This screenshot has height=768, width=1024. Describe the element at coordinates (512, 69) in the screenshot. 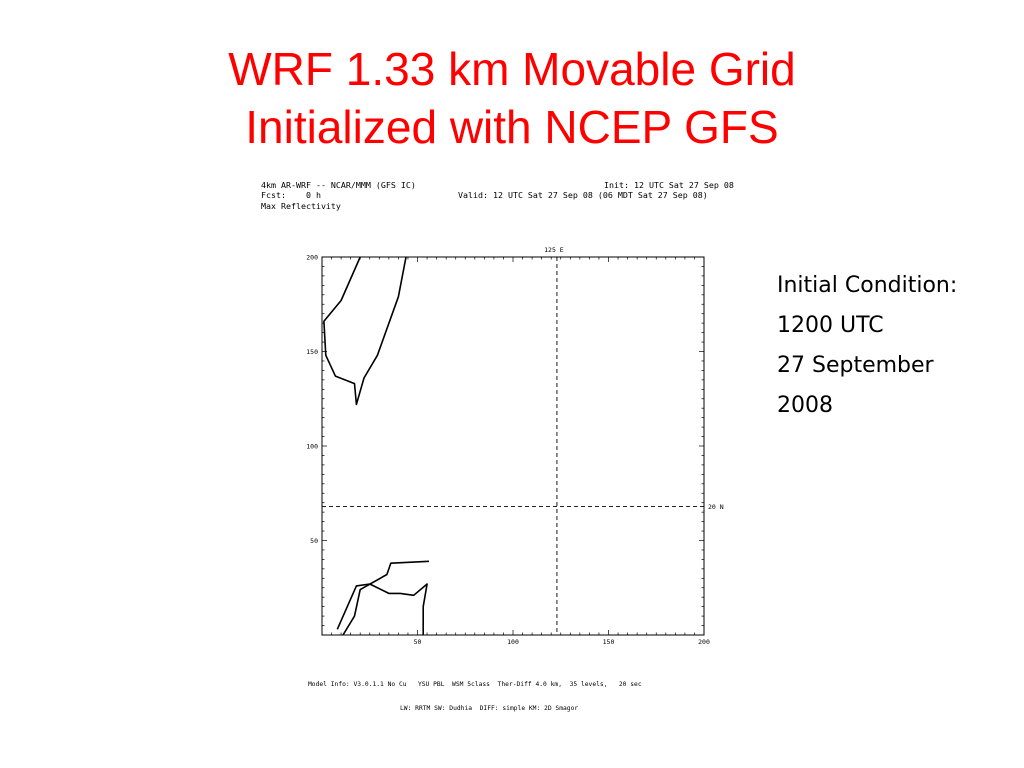

I see `title-line-1: WRF 1.33 km Movable Grid` at that location.